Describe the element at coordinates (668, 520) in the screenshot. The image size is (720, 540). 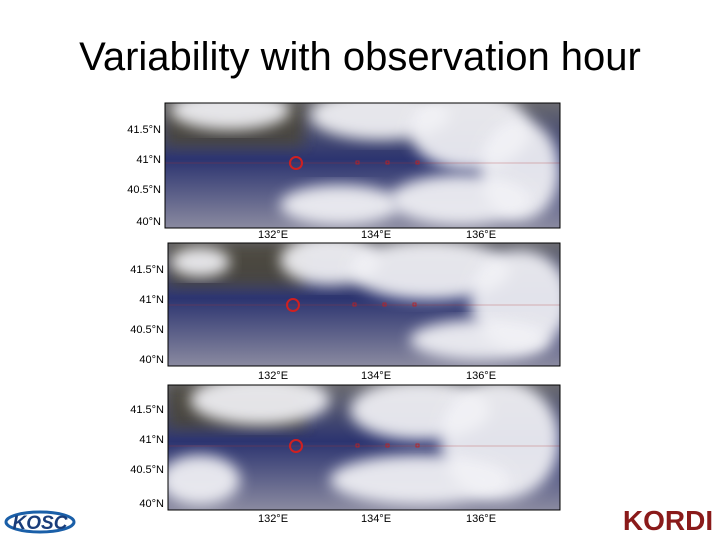
I see `logo-right: KORDI` at that location.